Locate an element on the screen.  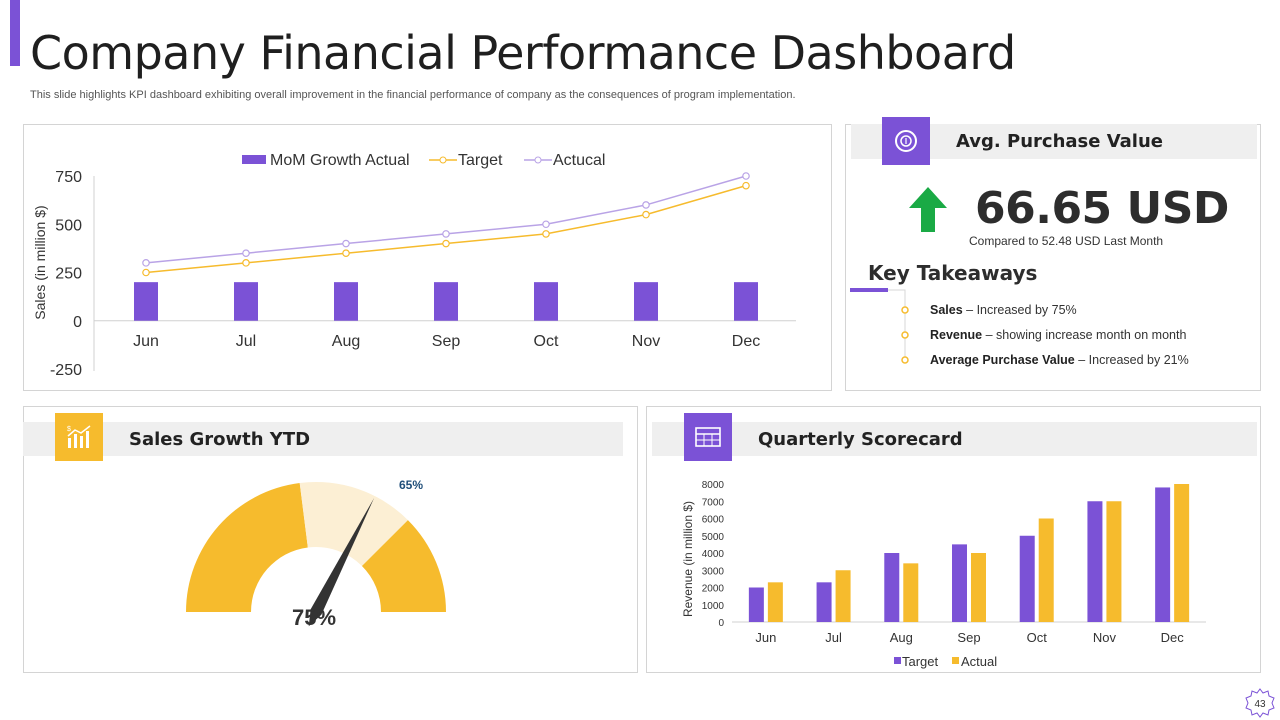
gauge-segment-remaining is located at coordinates (403, 566).